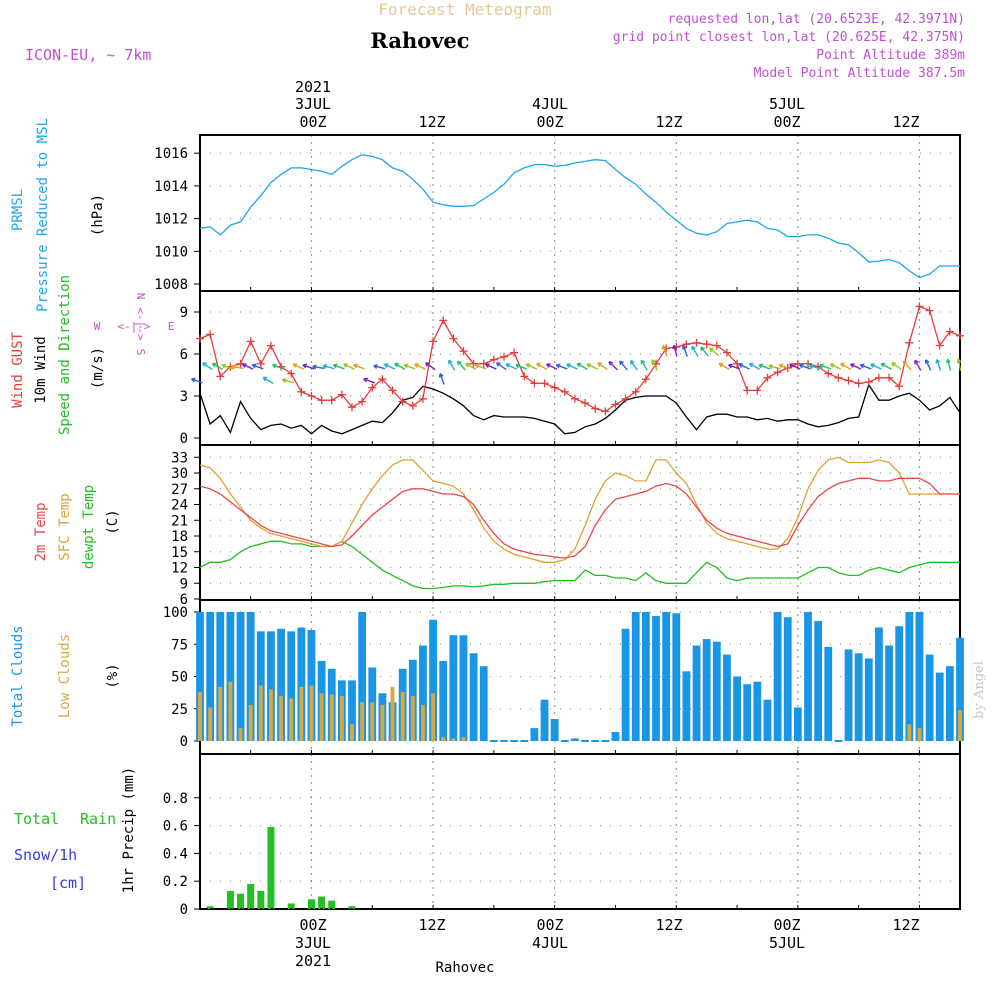  What do you see at coordinates (550, 943) in the screenshot?
I see `bottom-day-label: 4JUL` at bounding box center [550, 943].